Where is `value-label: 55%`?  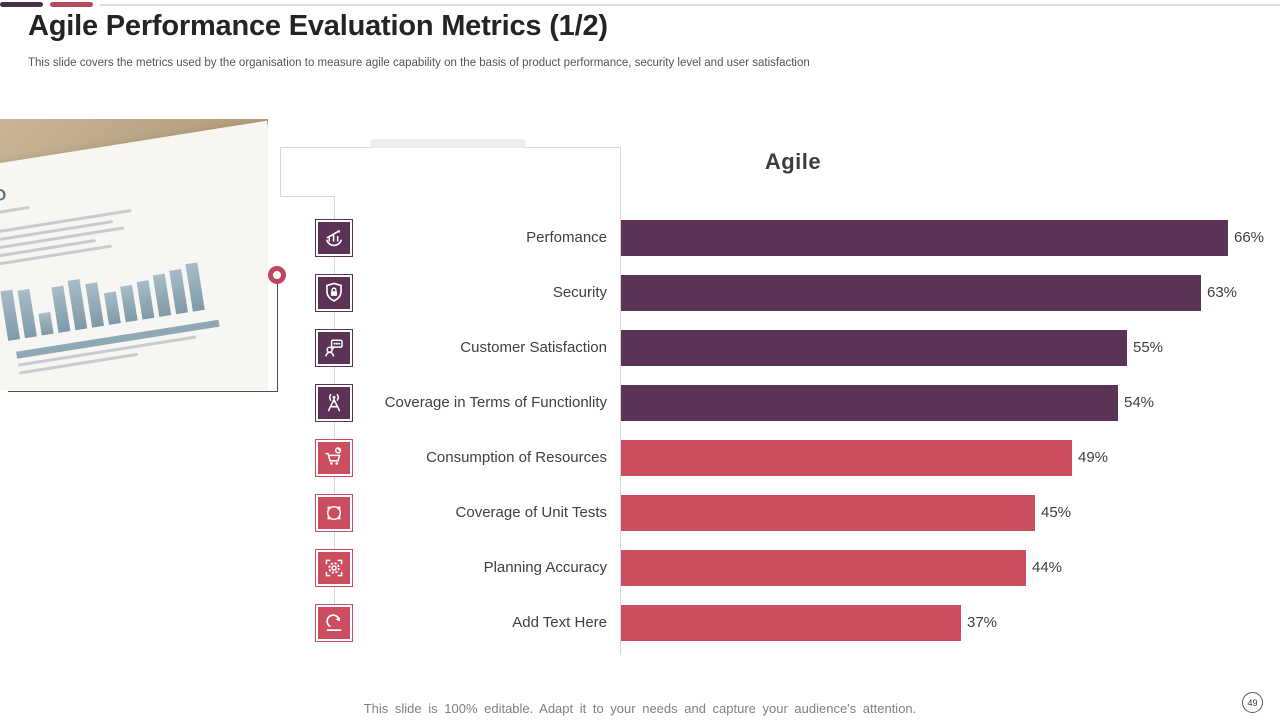
value-label: 55% is located at coordinates (1148, 347).